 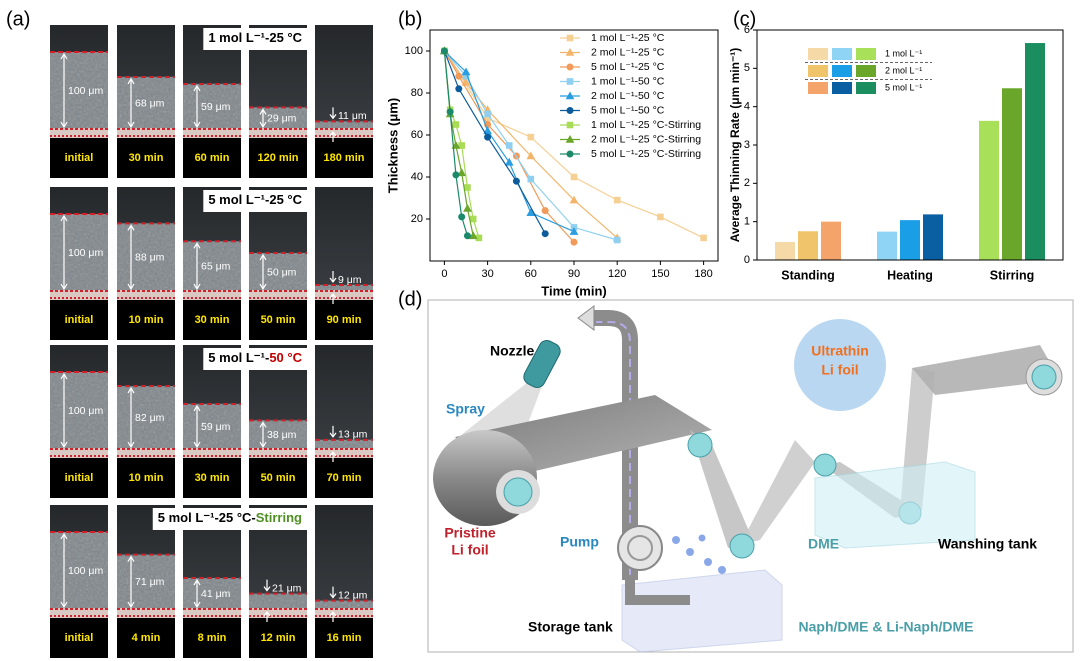 I want to click on legend-label: 1 mol L⁻¹-50 °C, so click(x=628, y=81).